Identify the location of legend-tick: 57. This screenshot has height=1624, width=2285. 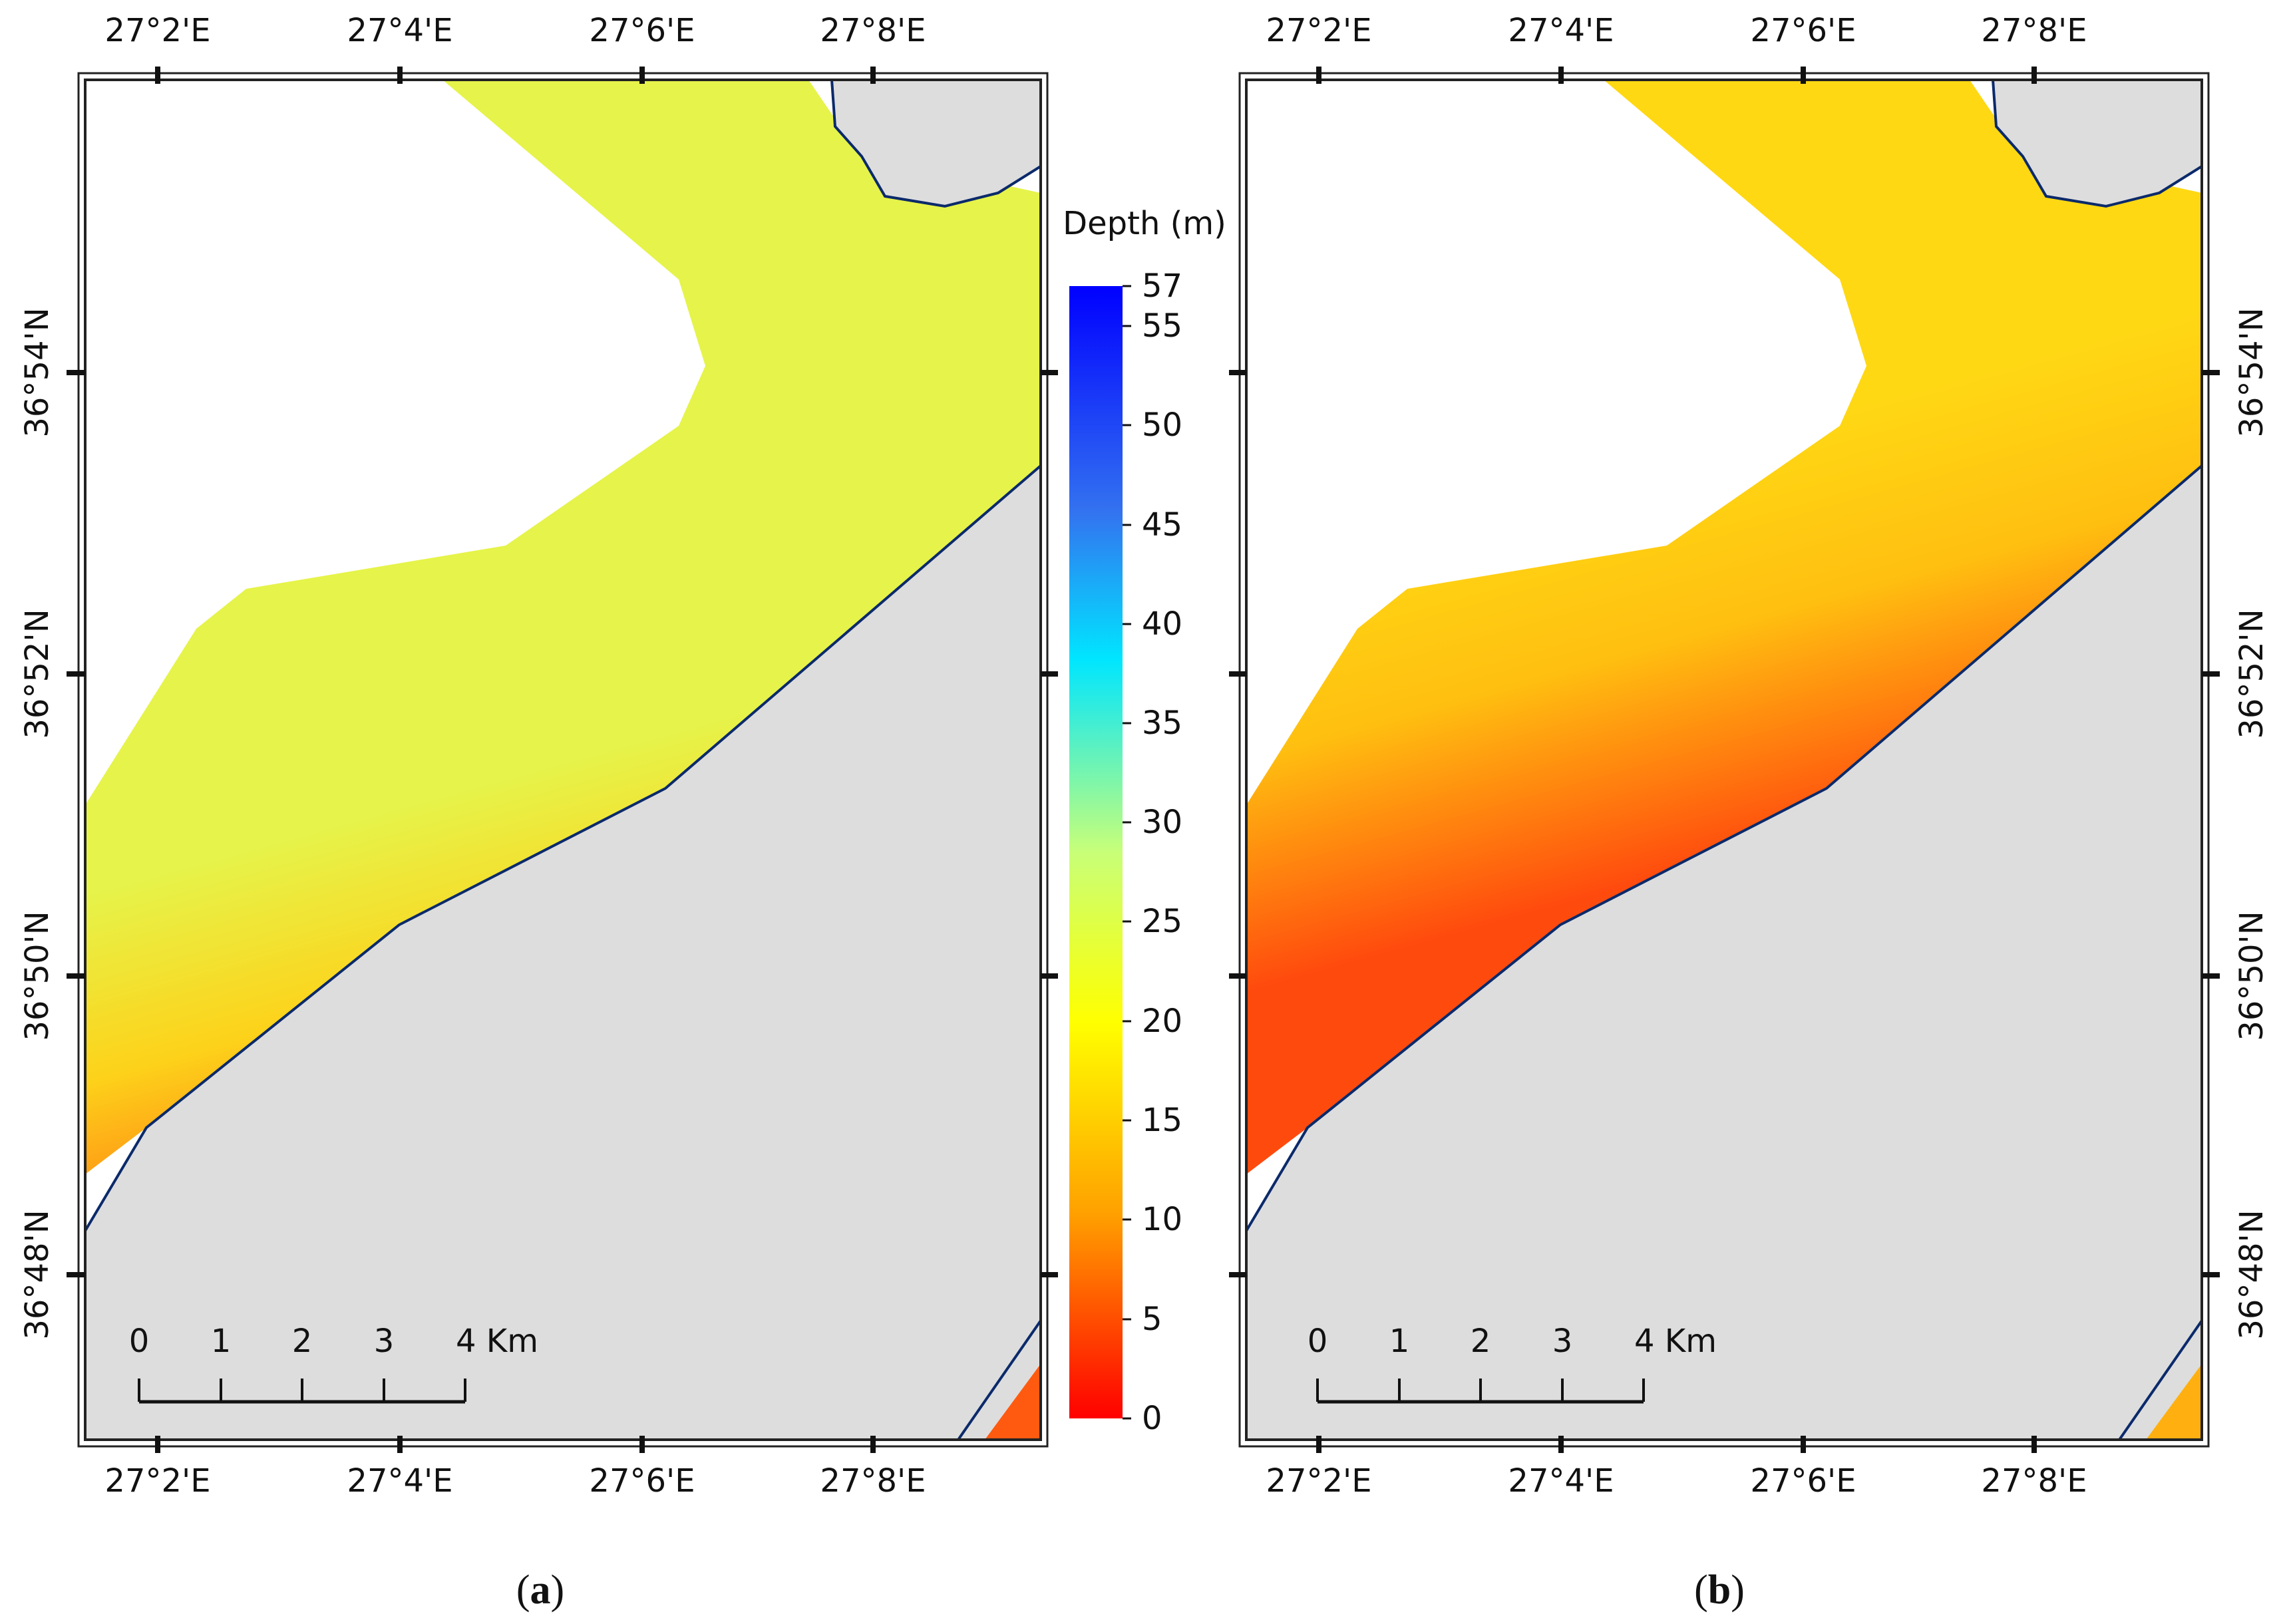
(1162, 286).